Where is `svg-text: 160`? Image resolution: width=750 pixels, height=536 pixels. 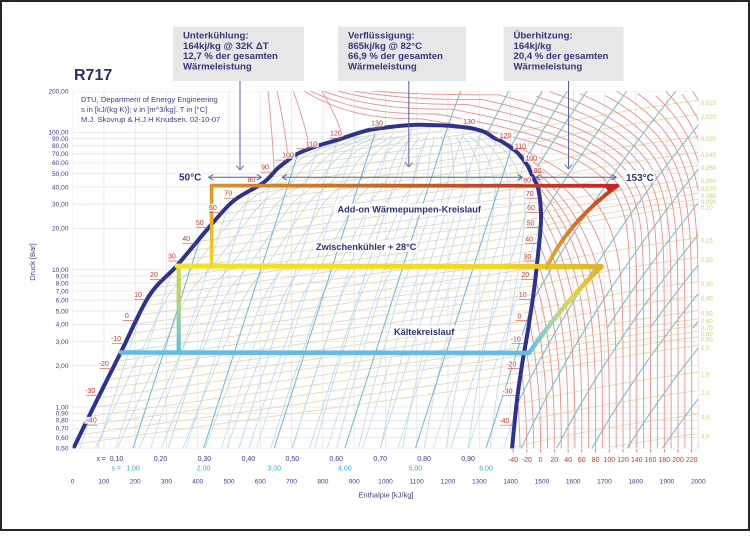 svg-text: 160 is located at coordinates (651, 460).